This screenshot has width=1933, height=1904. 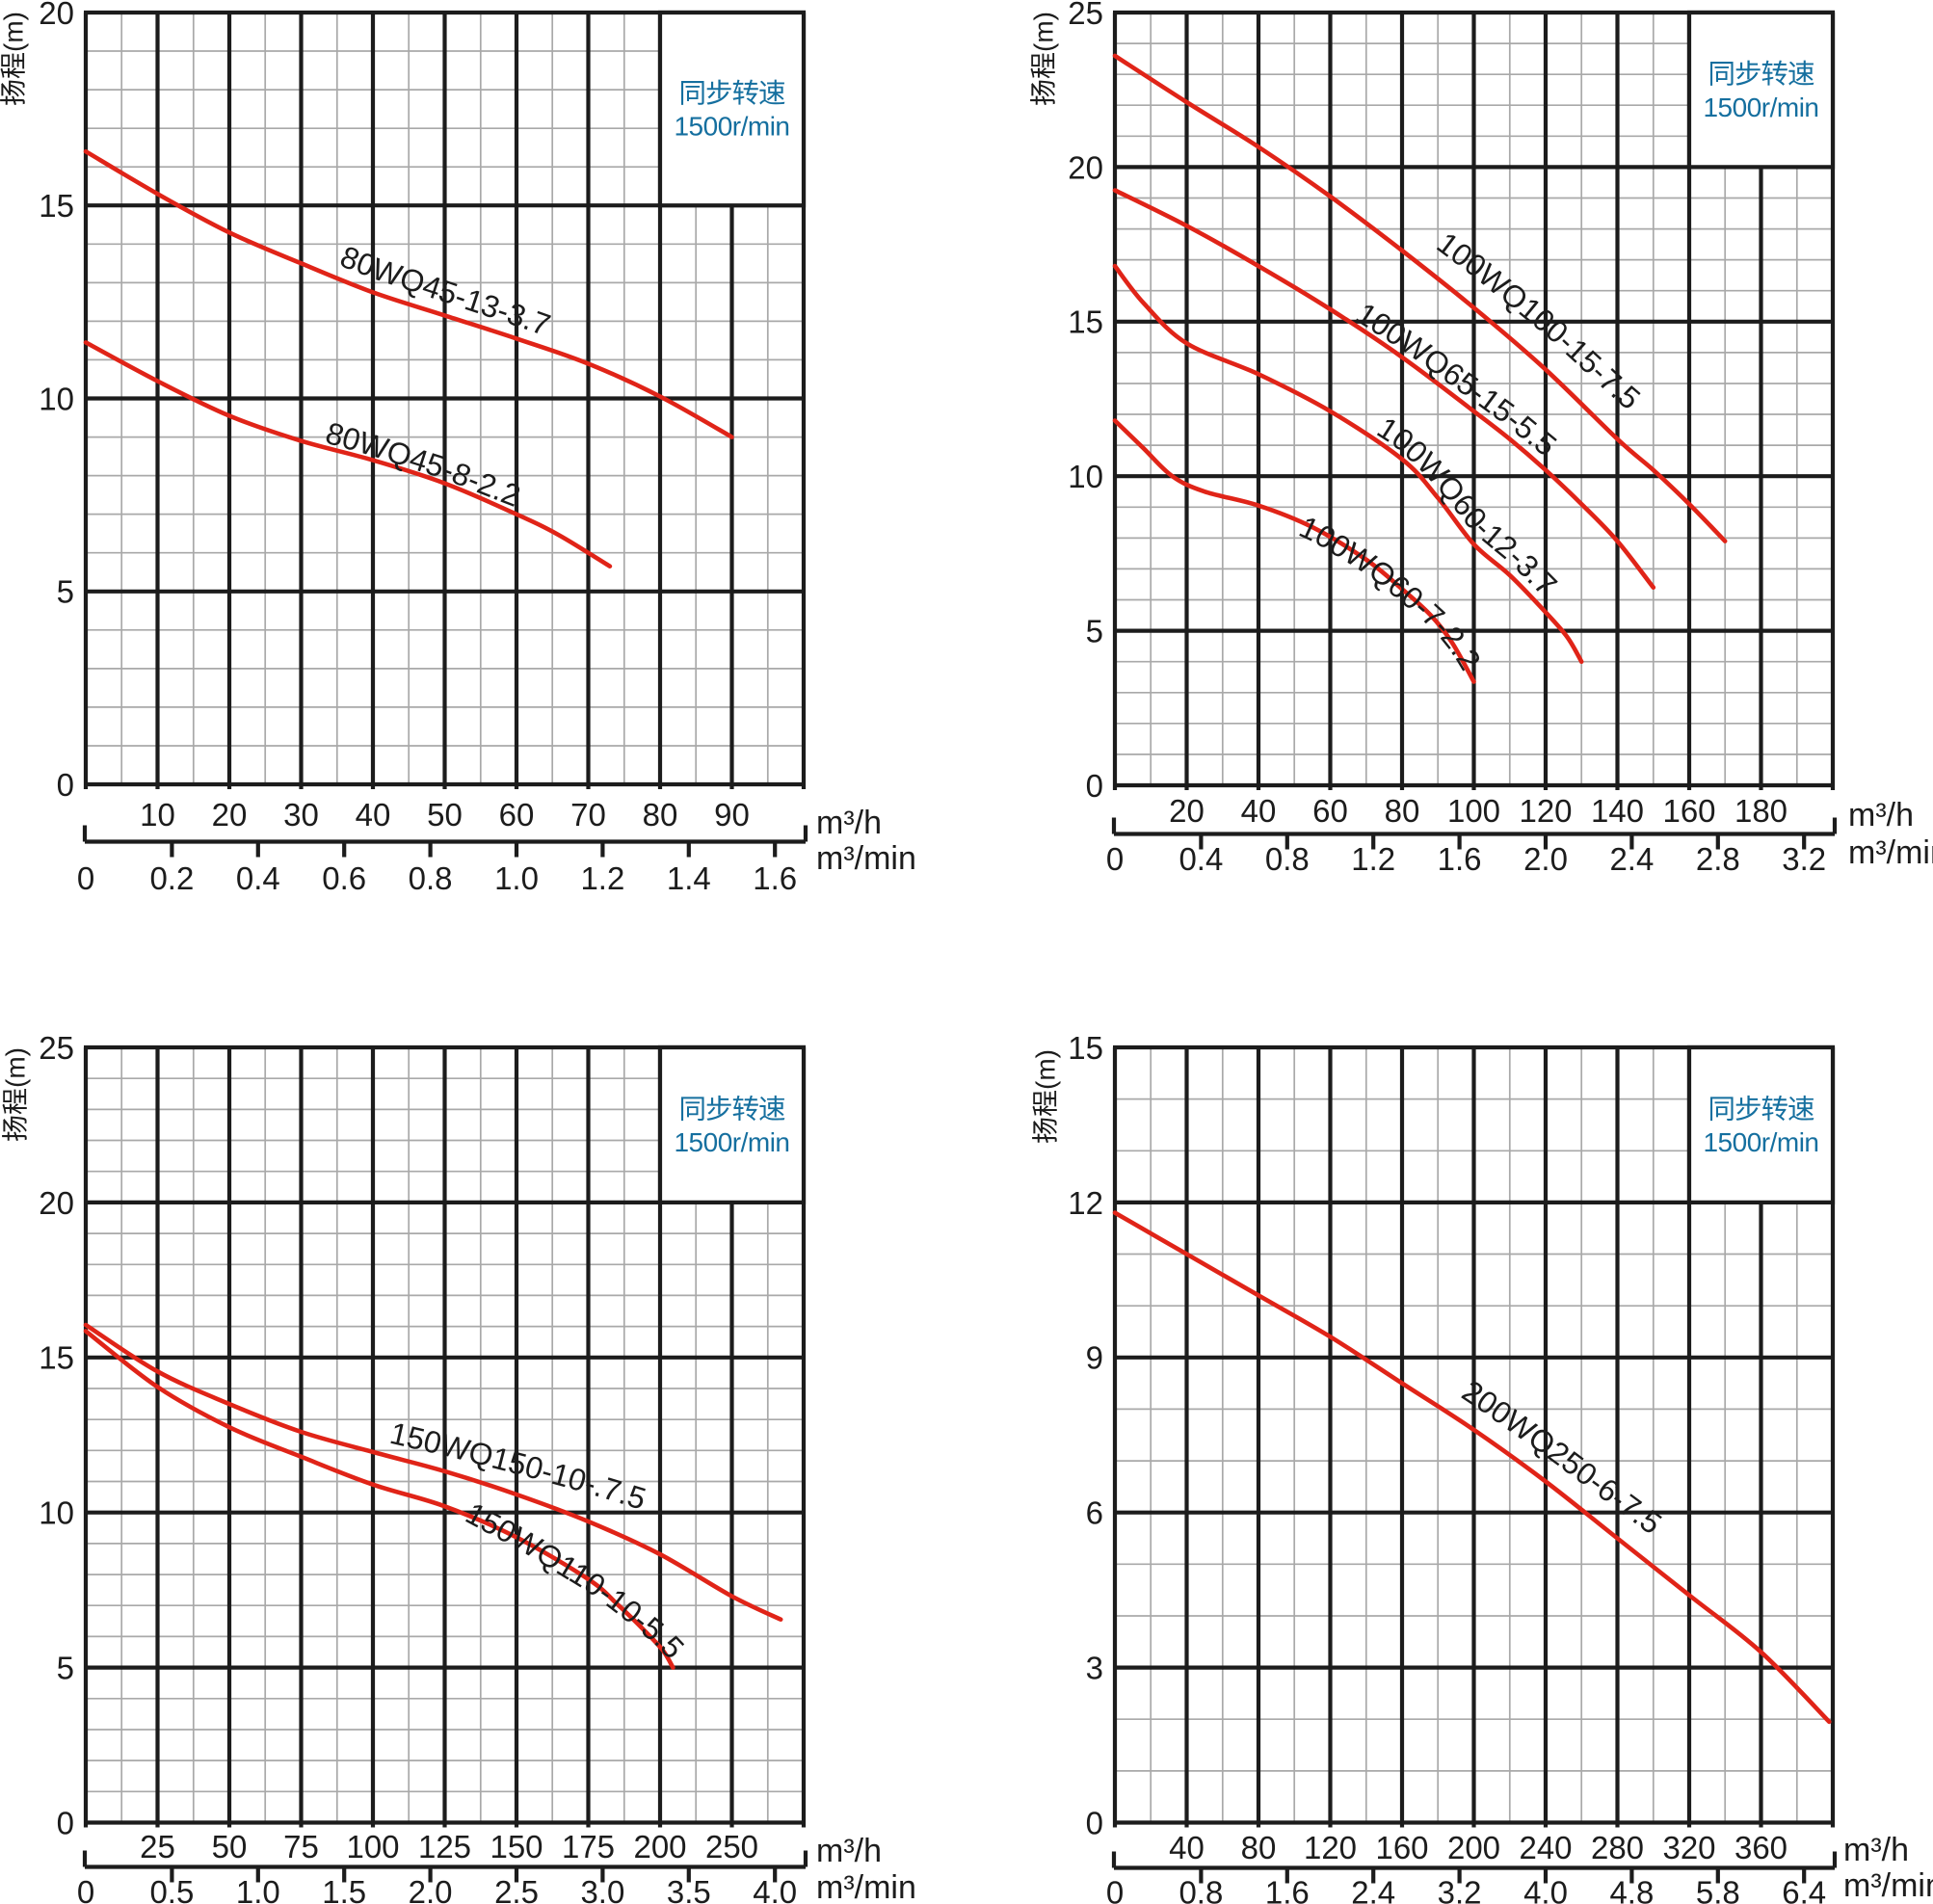 I want to click on svg-text: 6, so click(x=1094, y=1513).